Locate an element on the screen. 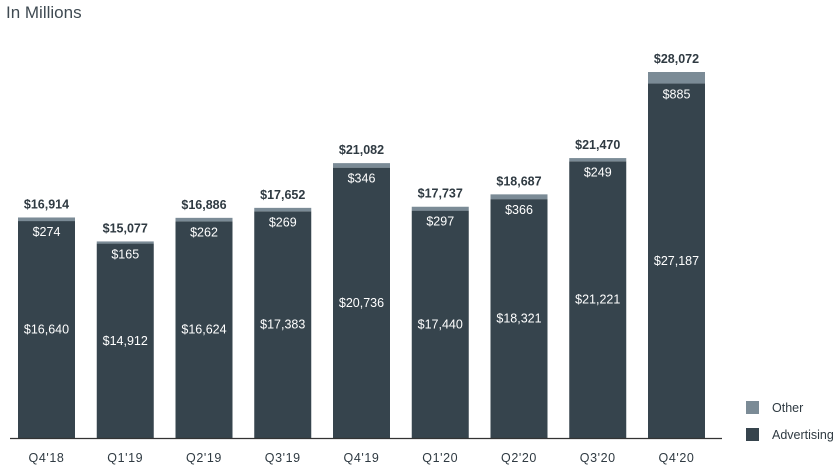 This screenshot has width=840, height=471. label-total: $21,082 is located at coordinates (361, 150).